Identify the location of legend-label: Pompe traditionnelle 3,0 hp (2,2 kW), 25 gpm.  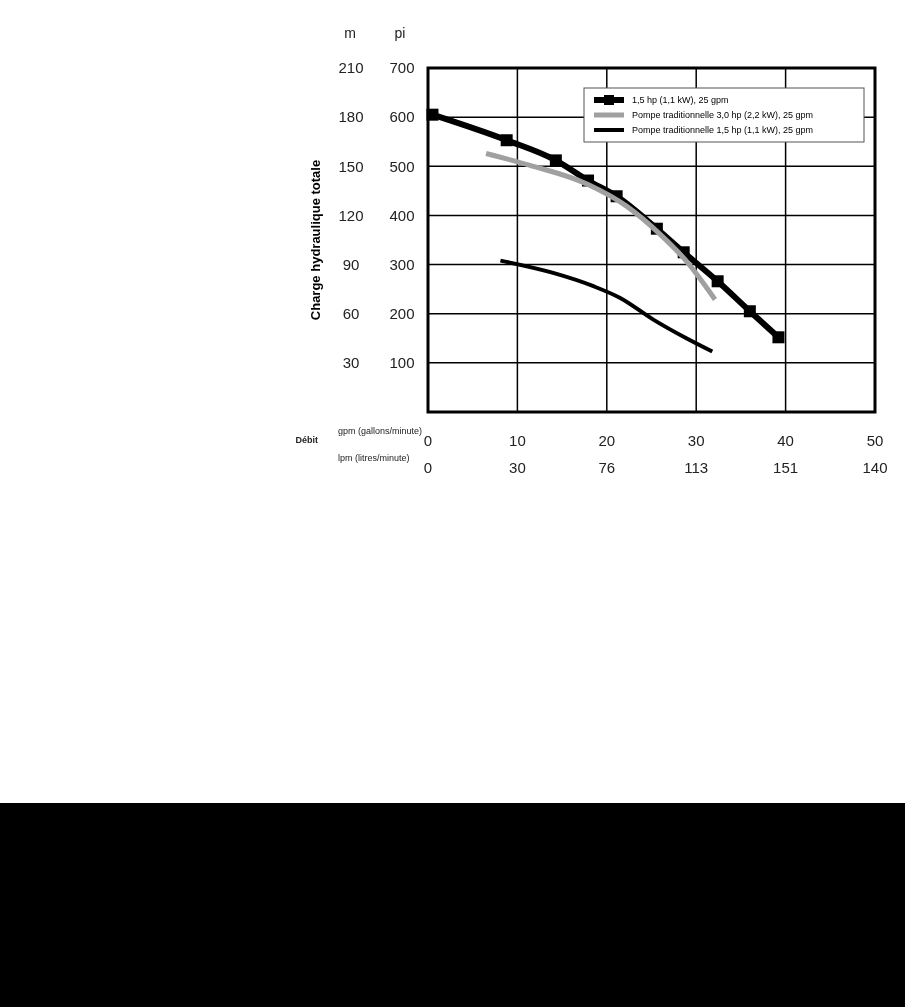
(723, 115).